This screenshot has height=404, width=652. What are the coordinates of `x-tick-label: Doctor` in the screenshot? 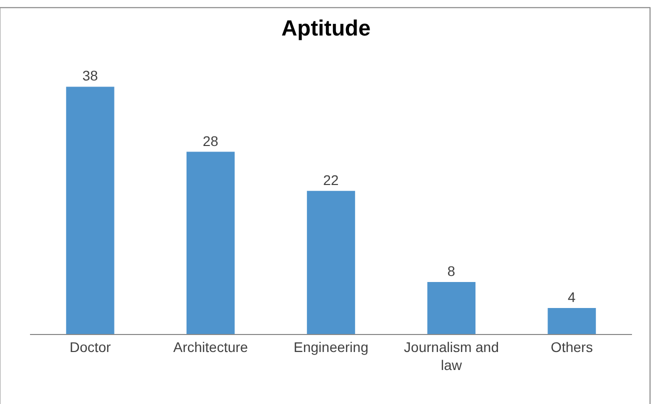 It's located at (91, 346).